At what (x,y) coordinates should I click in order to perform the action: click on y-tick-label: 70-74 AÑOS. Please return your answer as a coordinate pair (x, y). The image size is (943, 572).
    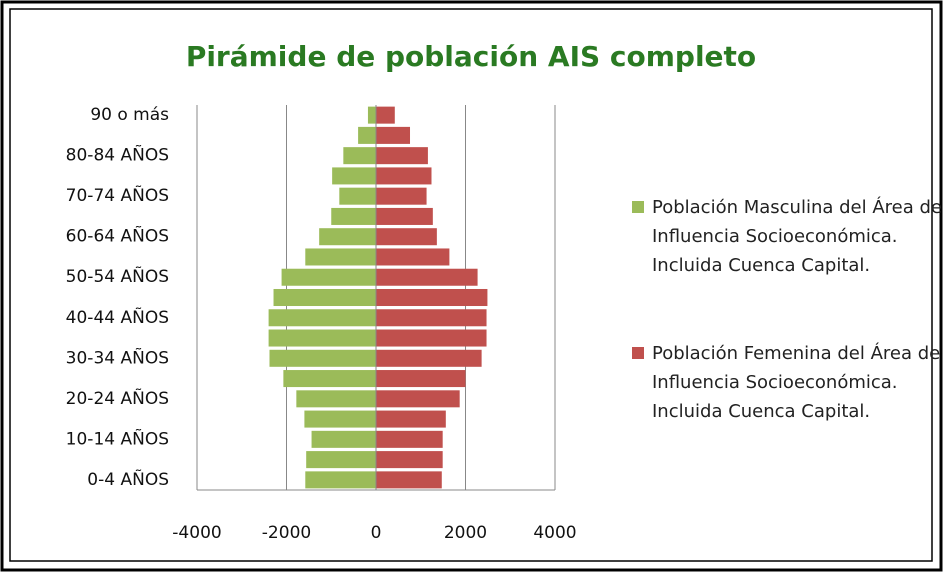
    Looking at the image, I should click on (117, 195).